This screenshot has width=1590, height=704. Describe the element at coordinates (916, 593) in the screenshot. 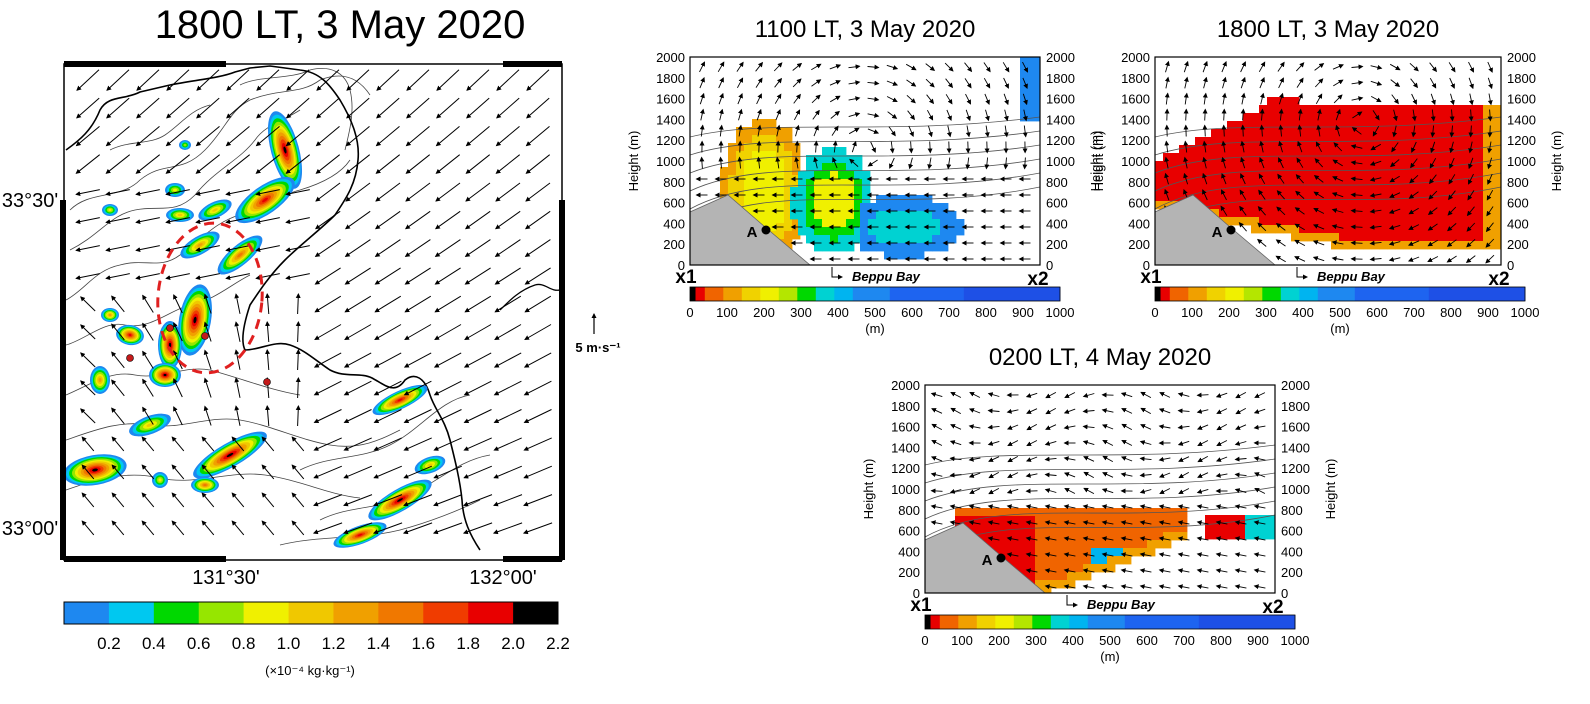

I see `y-tick-label: 0` at that location.